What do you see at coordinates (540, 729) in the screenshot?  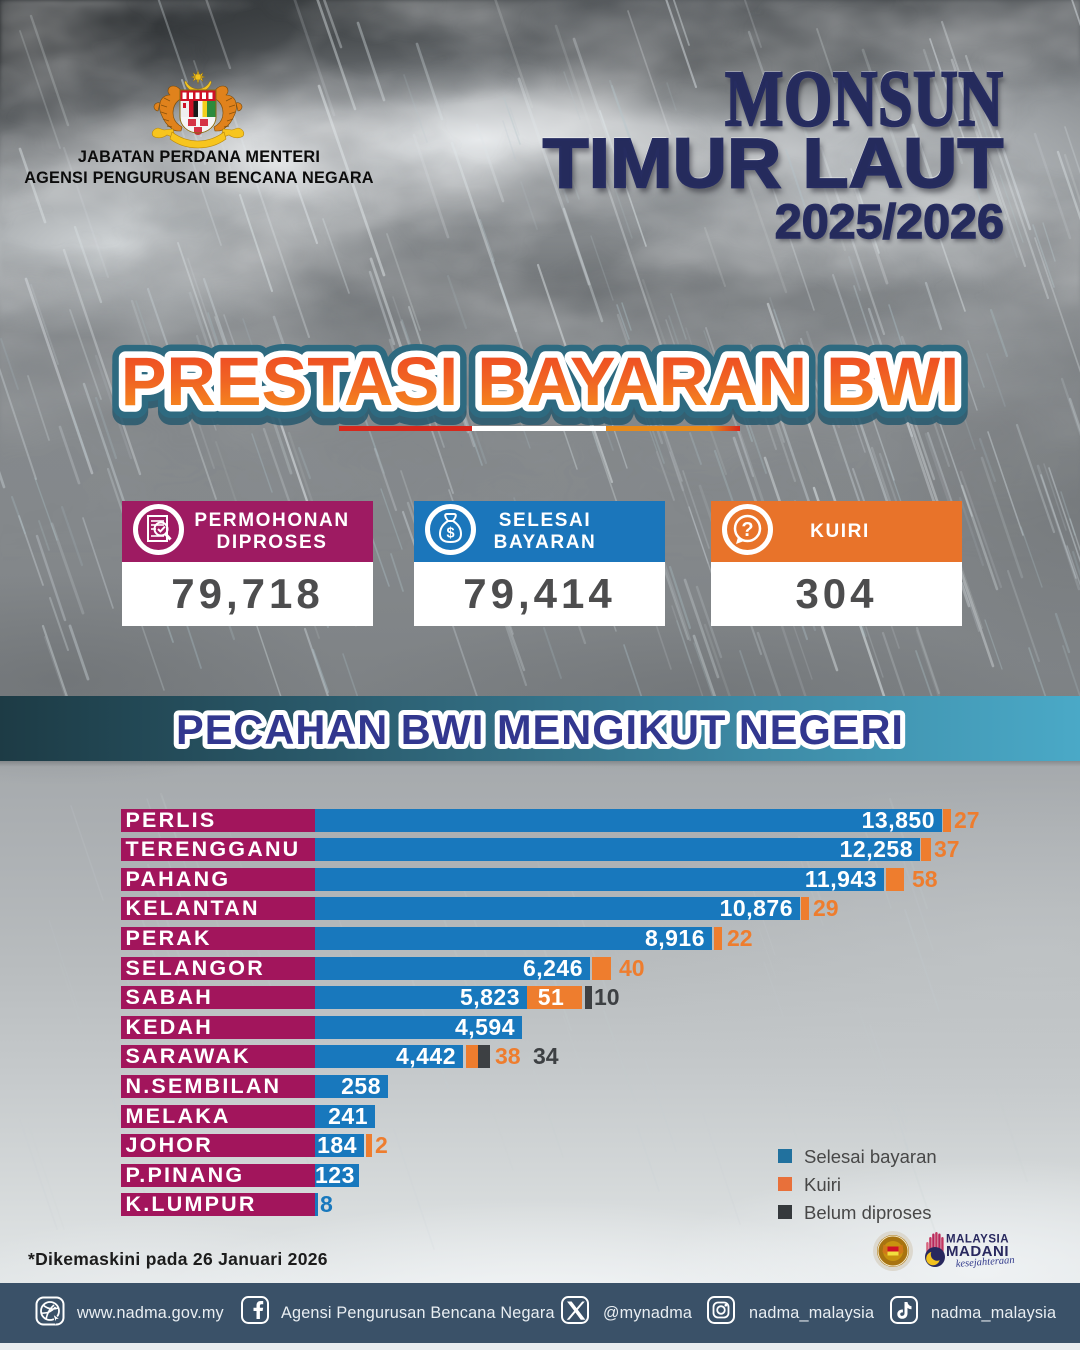 I see `svg-text: PECAHAN BWI MENGIKUT NEGERI` at bounding box center [540, 729].